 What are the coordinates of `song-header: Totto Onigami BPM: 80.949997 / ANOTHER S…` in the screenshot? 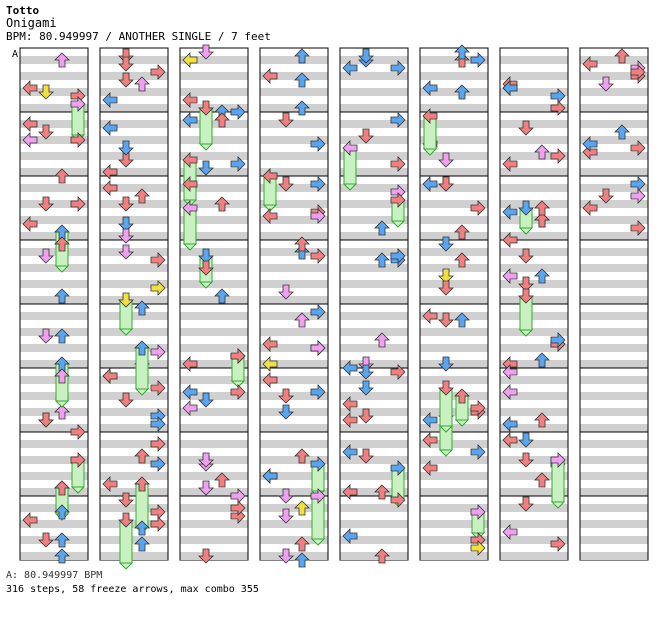 It's located at (138, 23).